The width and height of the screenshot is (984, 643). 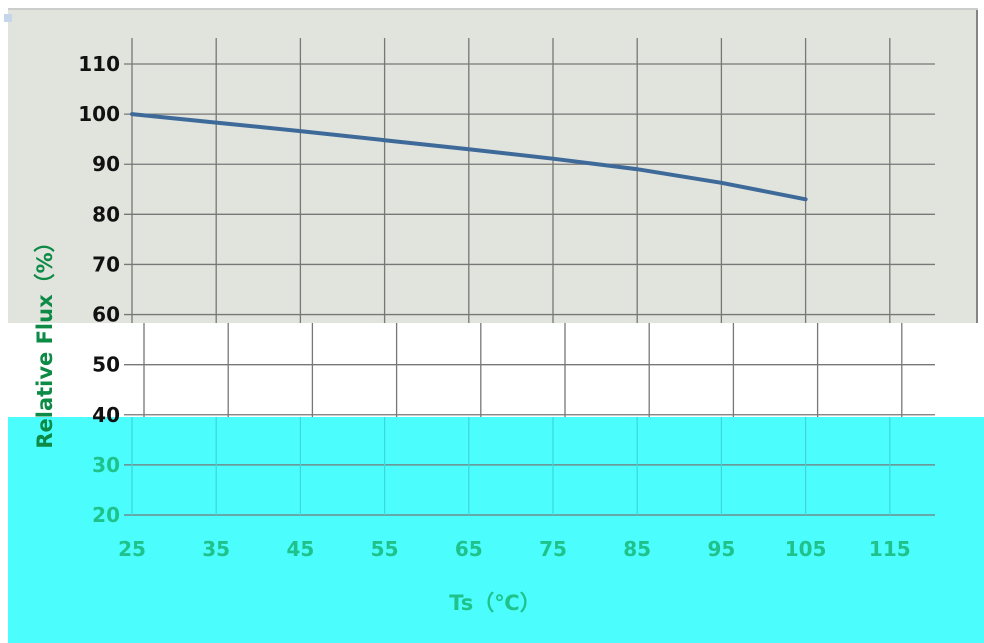 What do you see at coordinates (45, 339) in the screenshot?
I see `y-axis-title: Relative Flux（%）` at bounding box center [45, 339].